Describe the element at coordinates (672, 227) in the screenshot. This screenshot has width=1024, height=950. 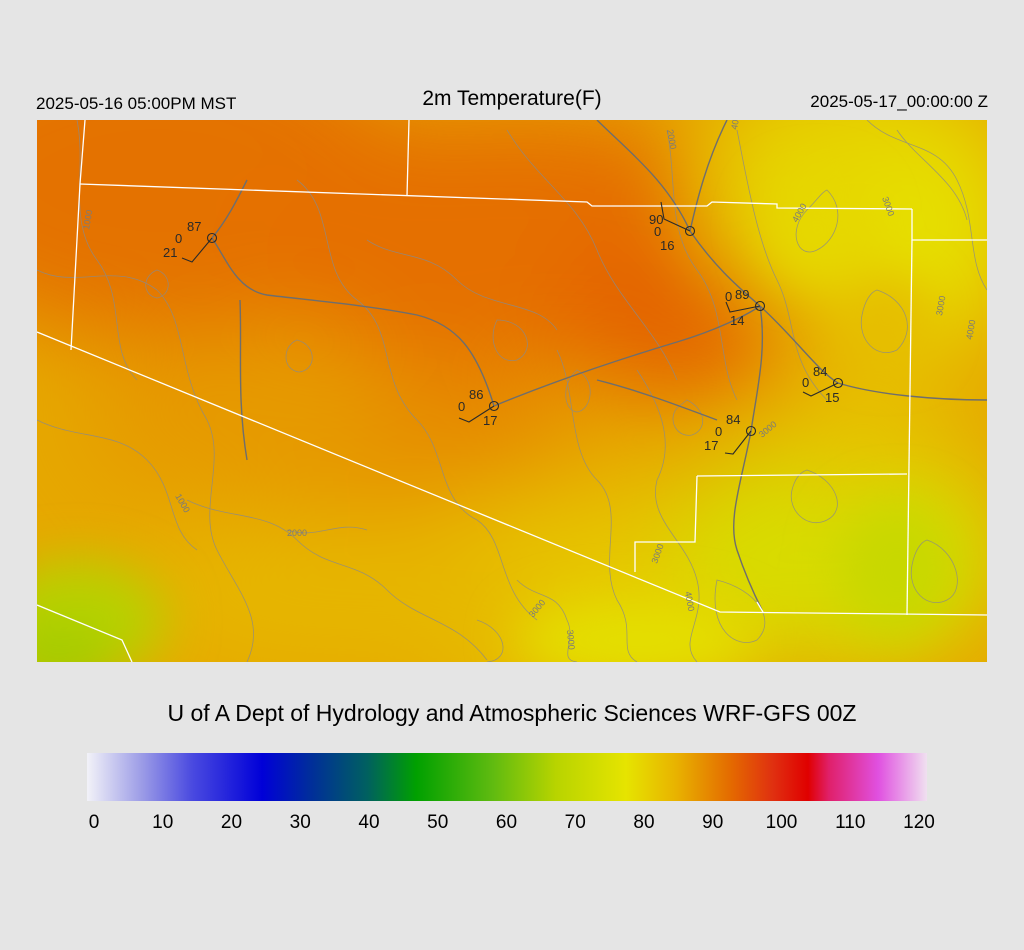
I see `station-plot: 90 0 16` at that location.